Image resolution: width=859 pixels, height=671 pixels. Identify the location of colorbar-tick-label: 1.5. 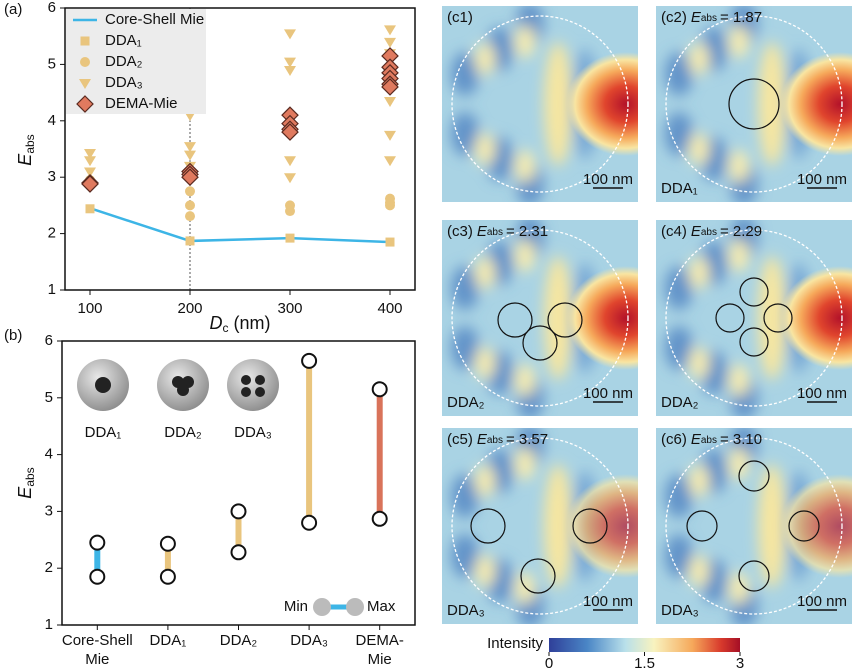
(644, 663).